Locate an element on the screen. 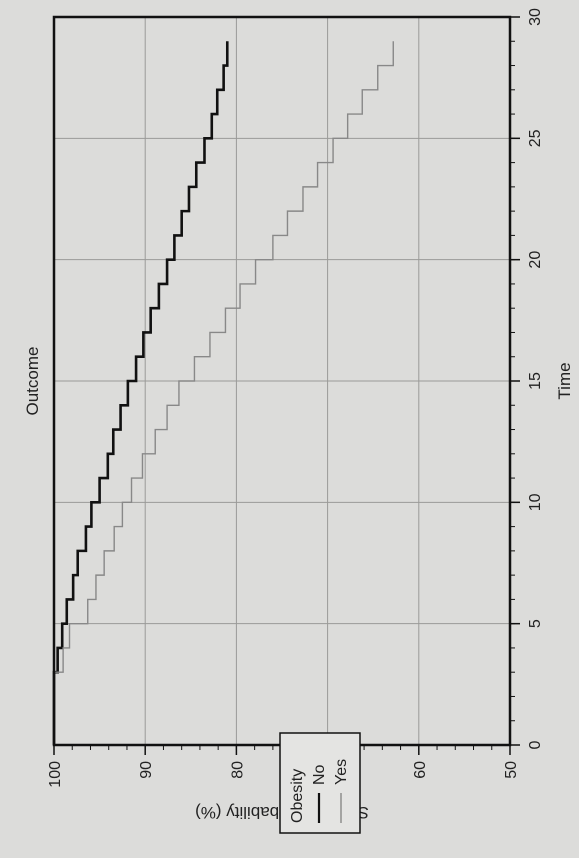  x-tick-label: 0 is located at coordinates (535, 744).